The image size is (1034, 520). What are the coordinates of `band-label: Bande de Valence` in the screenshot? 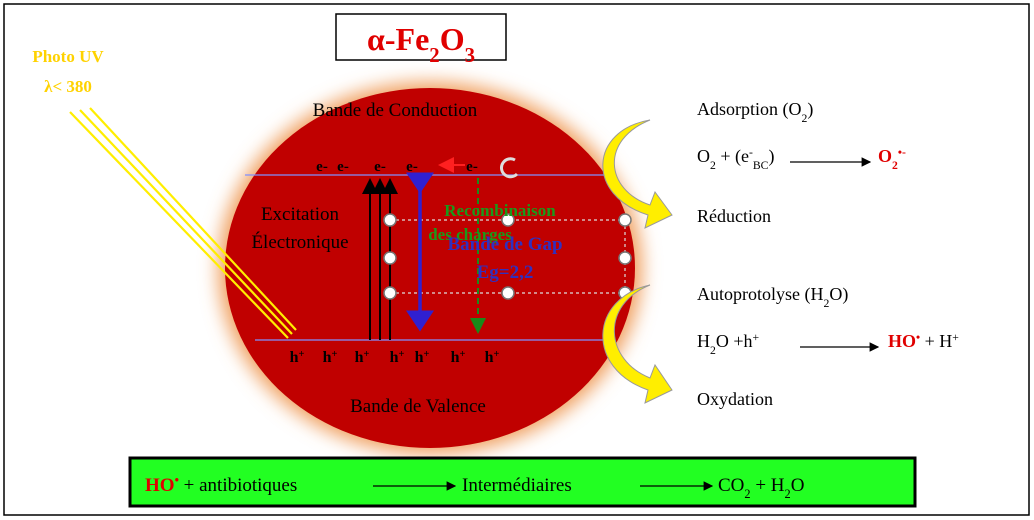 It's located at (418, 406).